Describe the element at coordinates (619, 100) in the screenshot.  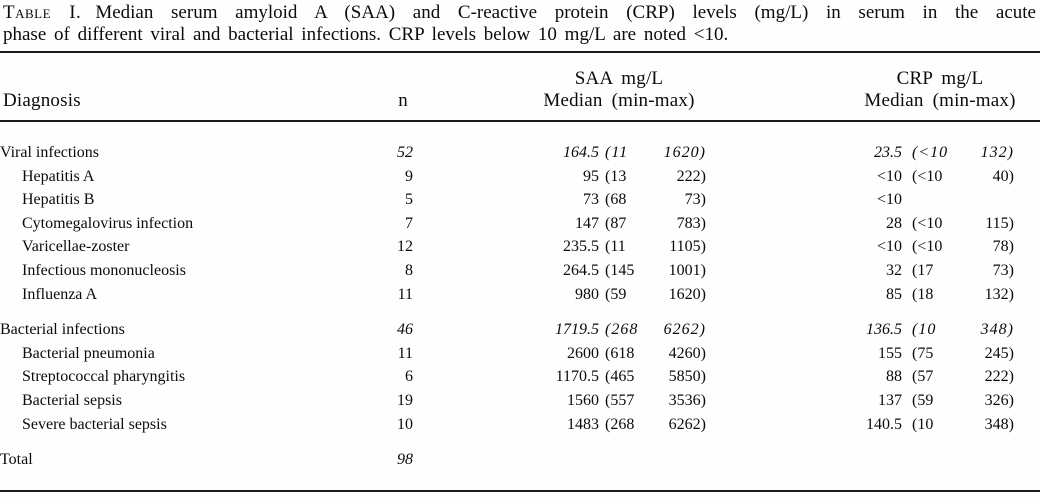
I see `saa-header-line2: Median (min-max)` at that location.